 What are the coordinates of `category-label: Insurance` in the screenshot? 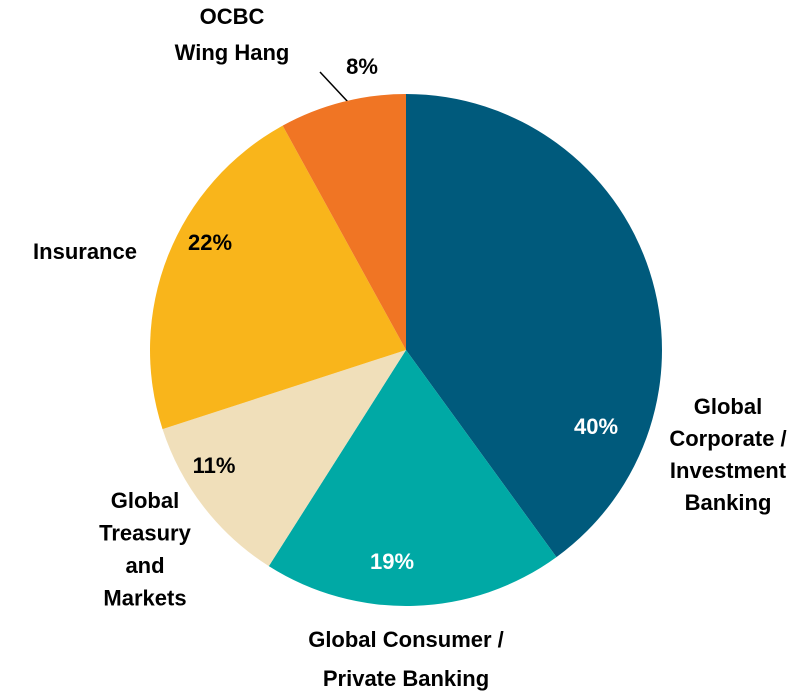 It's located at (85, 251).